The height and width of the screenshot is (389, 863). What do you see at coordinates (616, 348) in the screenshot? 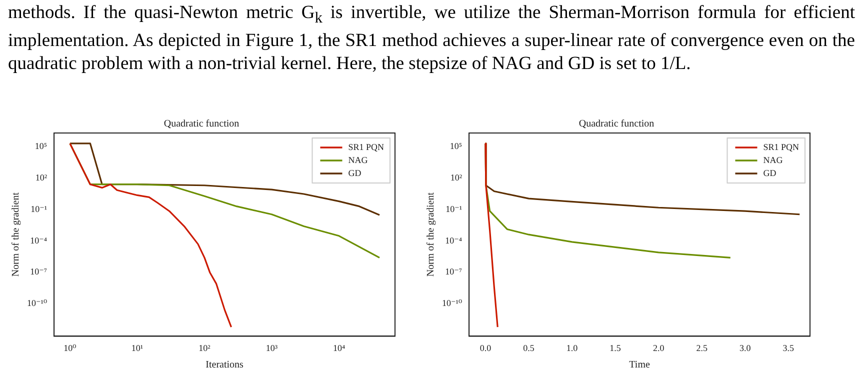
I see `x-tick-label: 1.5` at bounding box center [616, 348].